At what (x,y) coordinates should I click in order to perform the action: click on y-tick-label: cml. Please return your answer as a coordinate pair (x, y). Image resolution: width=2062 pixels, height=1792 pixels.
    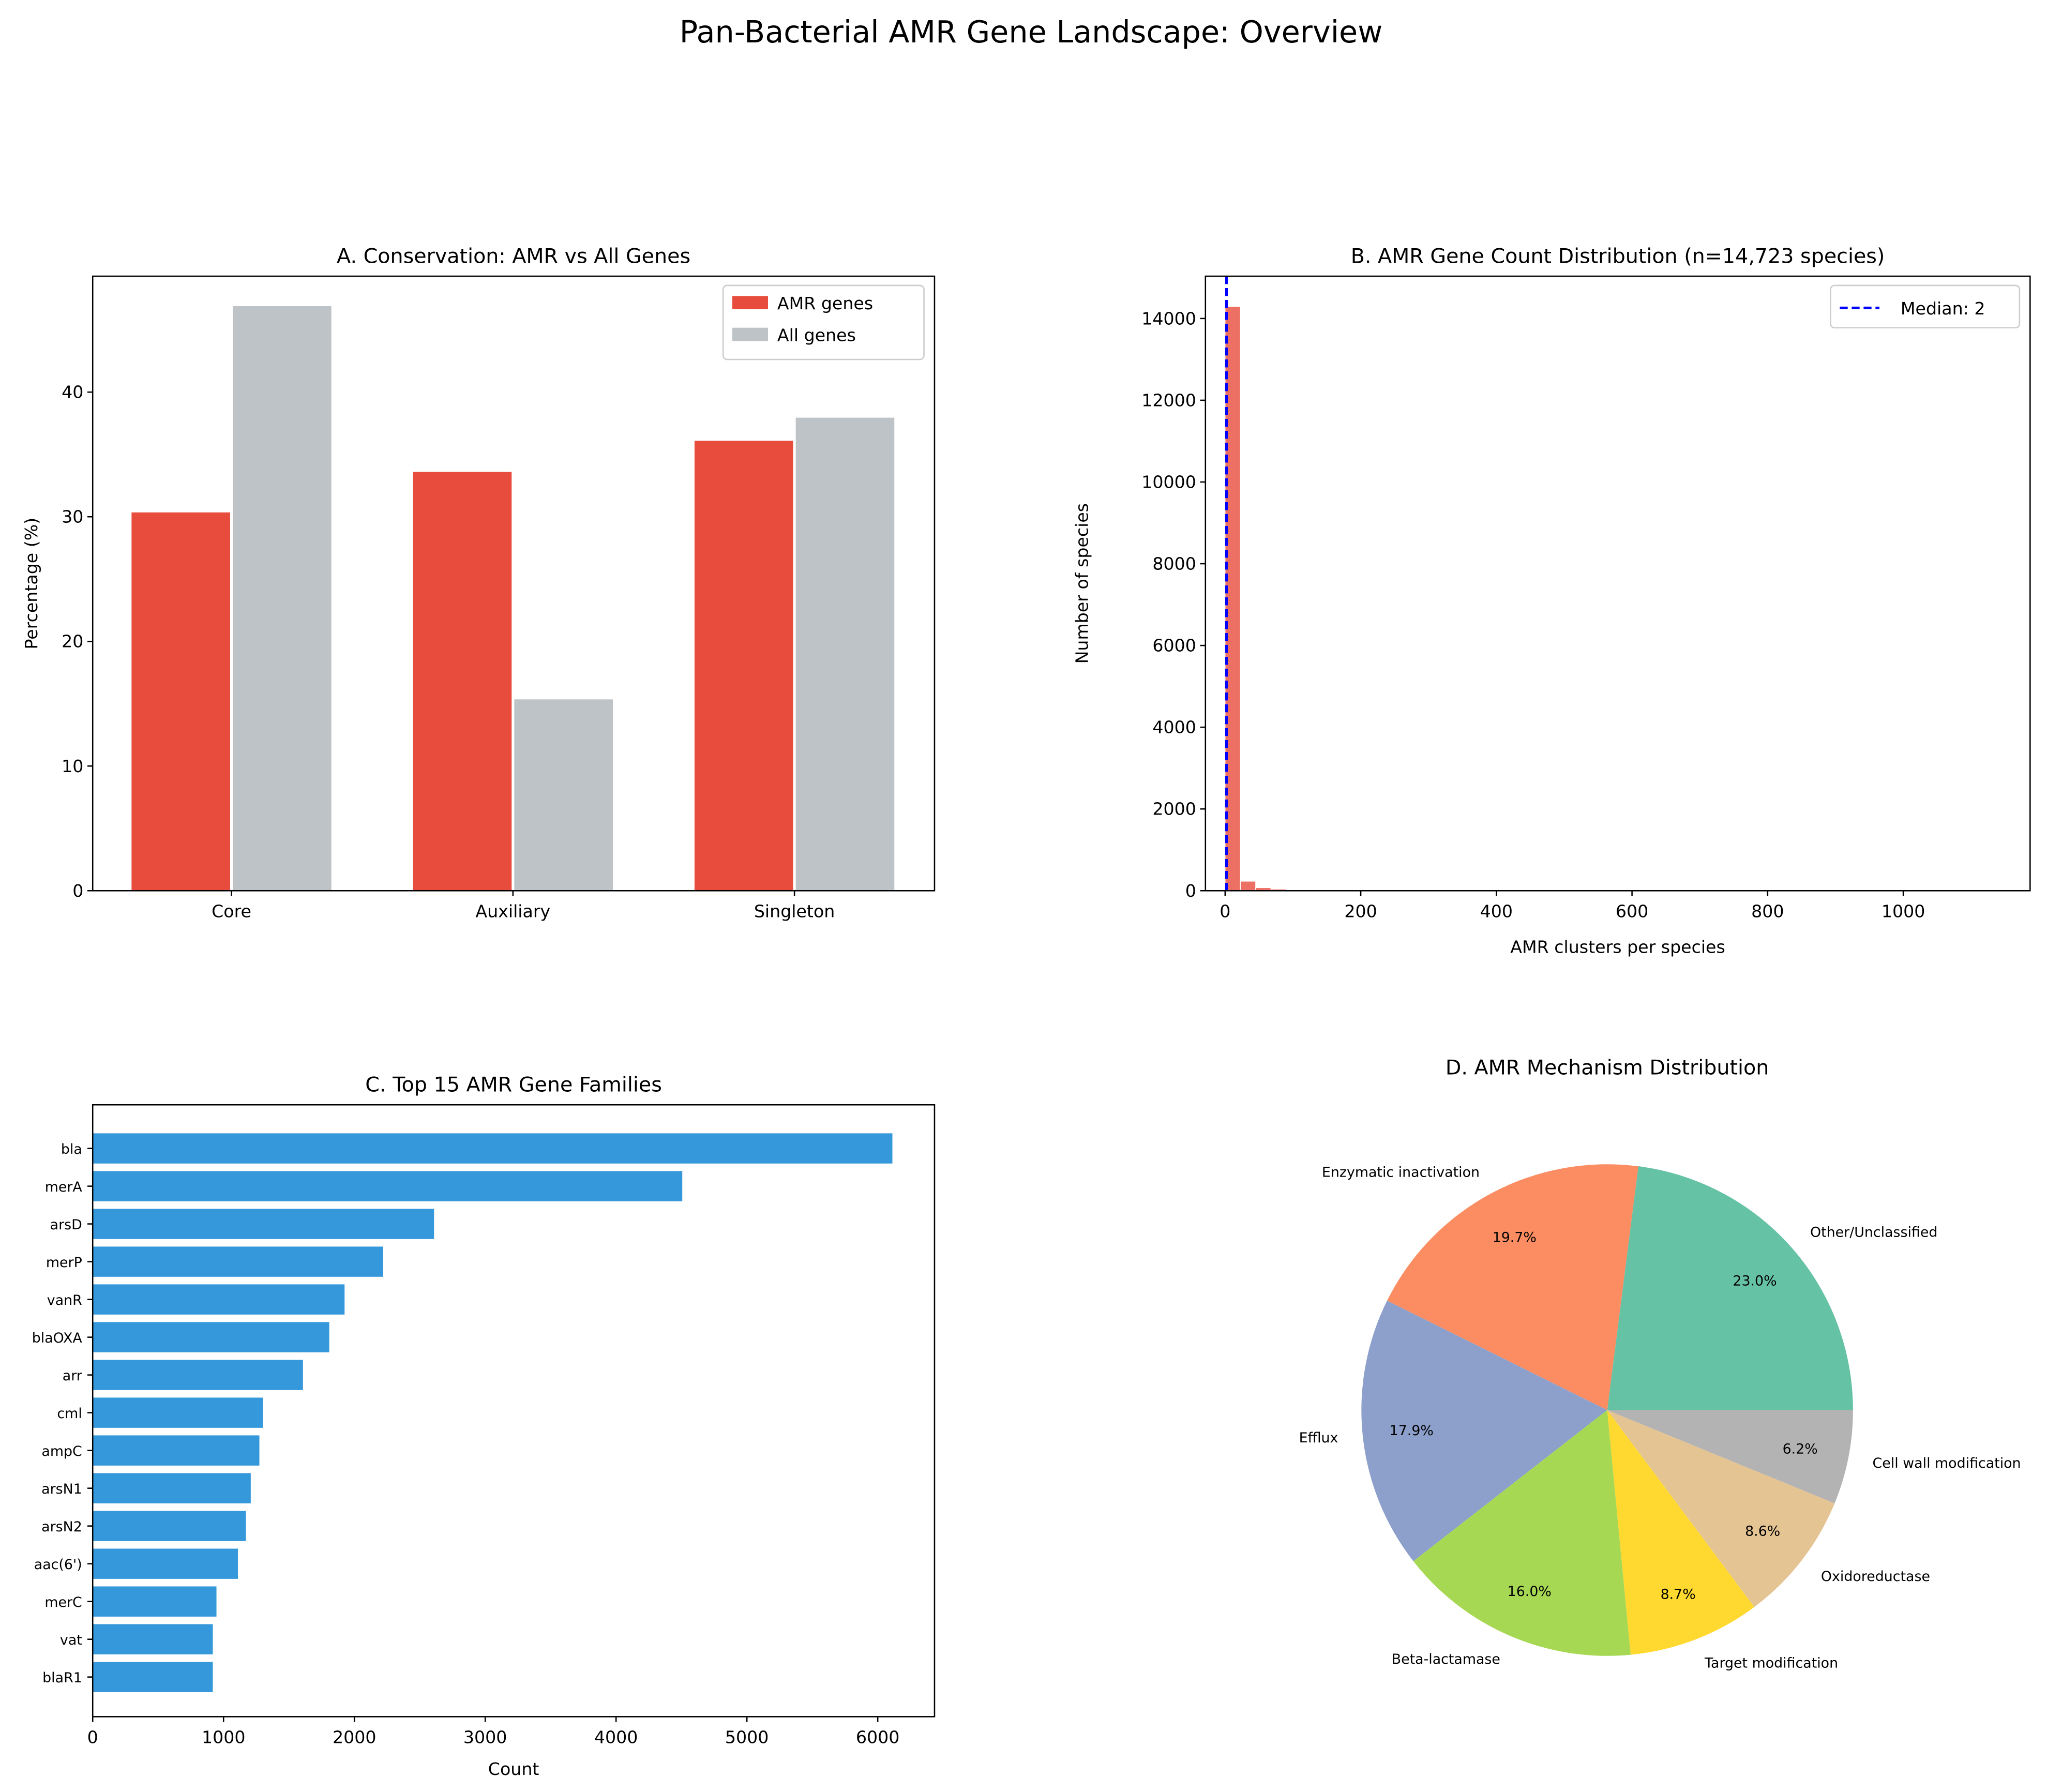
    Looking at the image, I should click on (69, 1414).